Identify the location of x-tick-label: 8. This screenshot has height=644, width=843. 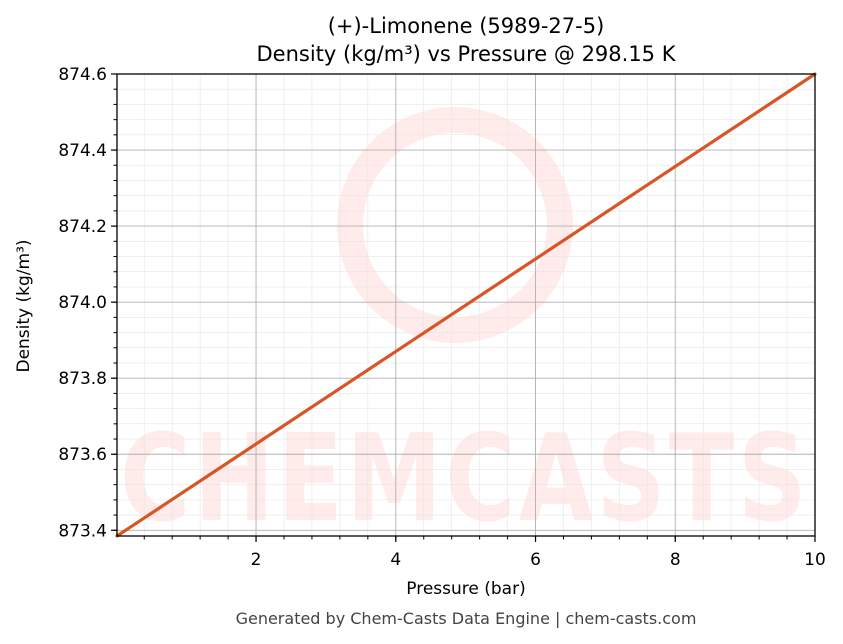
(675, 560).